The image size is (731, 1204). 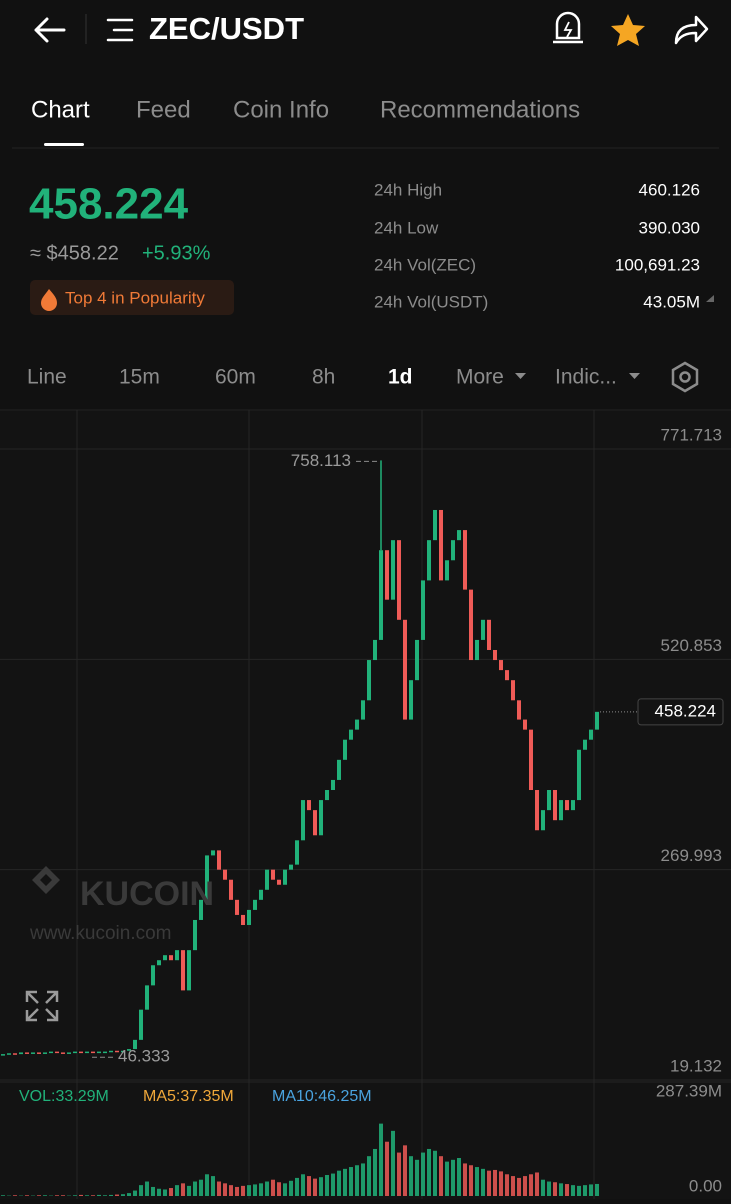 I want to click on stat-value: 460.126, so click(x=669, y=189).